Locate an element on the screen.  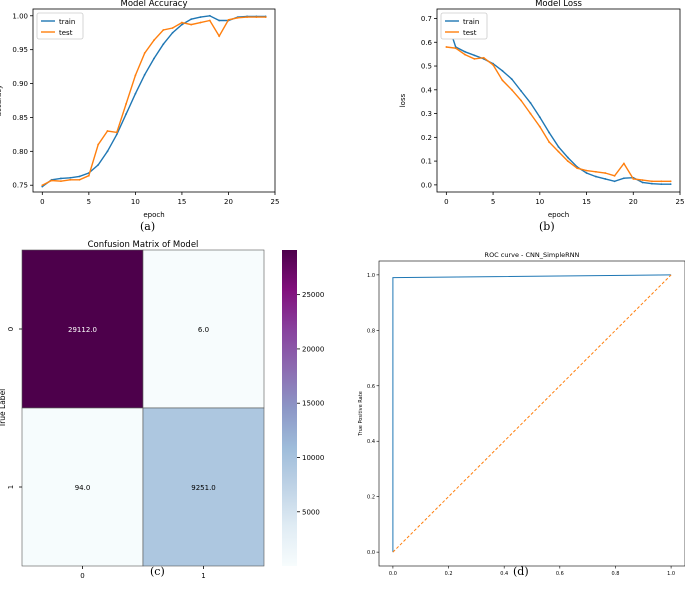
y-tick-label: 0.6 is located at coordinates (371, 387).